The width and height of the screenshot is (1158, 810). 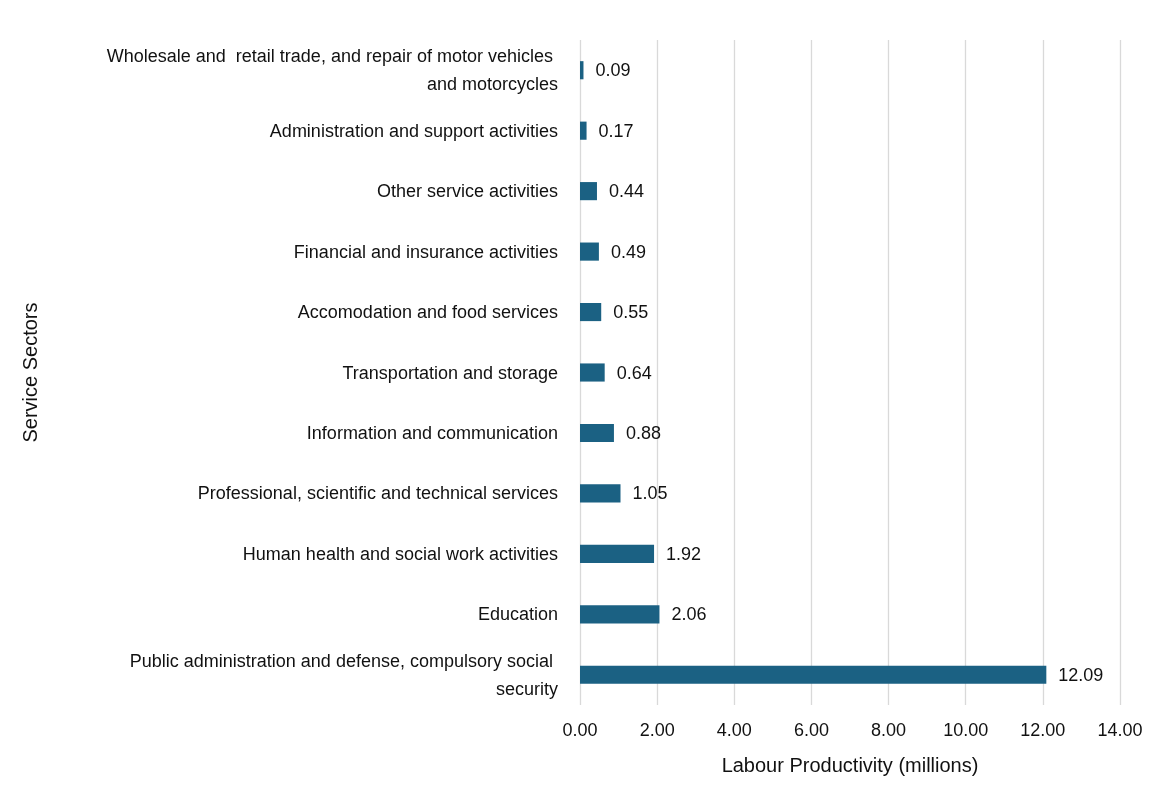 What do you see at coordinates (634, 372) in the screenshot?
I see `data-label: 0.64` at bounding box center [634, 372].